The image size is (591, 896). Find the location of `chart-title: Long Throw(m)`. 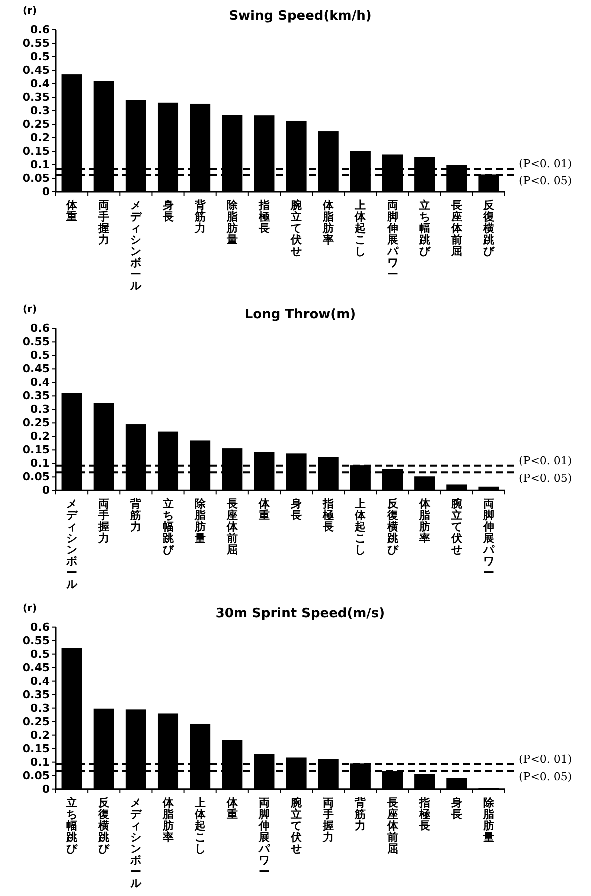

chart-title: Long Throw(m) is located at coordinates (300, 315).